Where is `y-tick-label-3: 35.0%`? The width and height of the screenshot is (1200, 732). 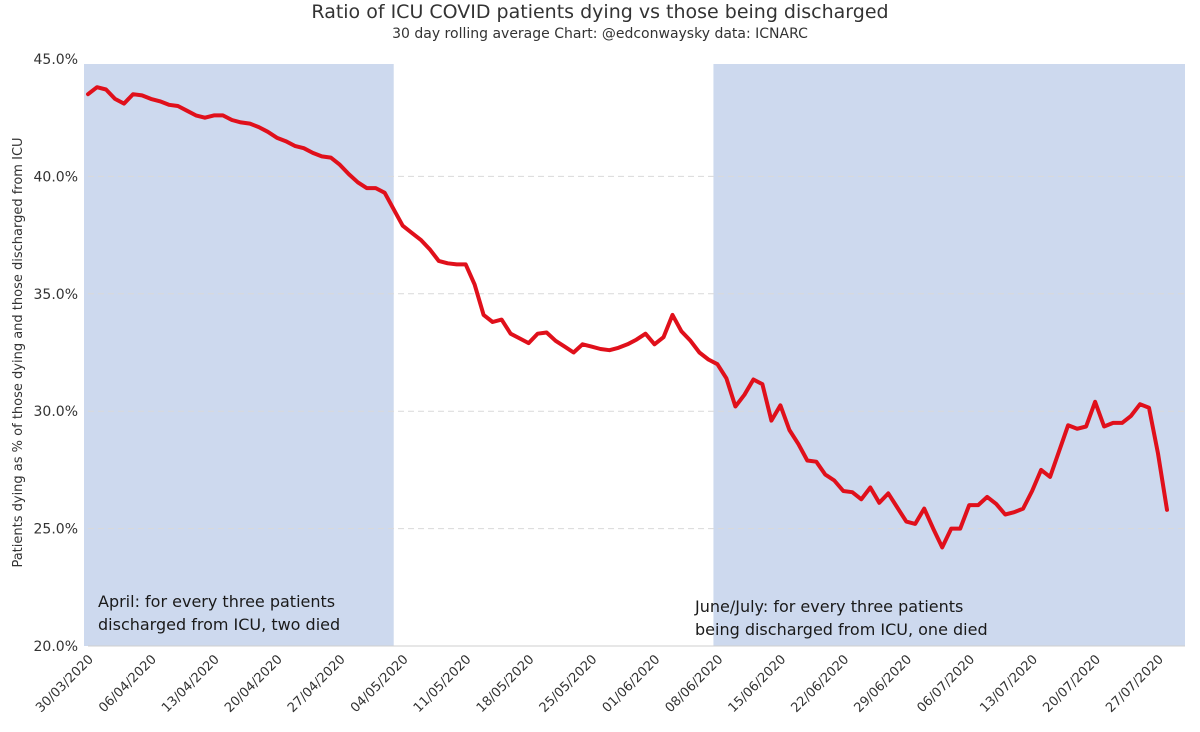
y-tick-label-3: 35.0% is located at coordinates (56, 295).